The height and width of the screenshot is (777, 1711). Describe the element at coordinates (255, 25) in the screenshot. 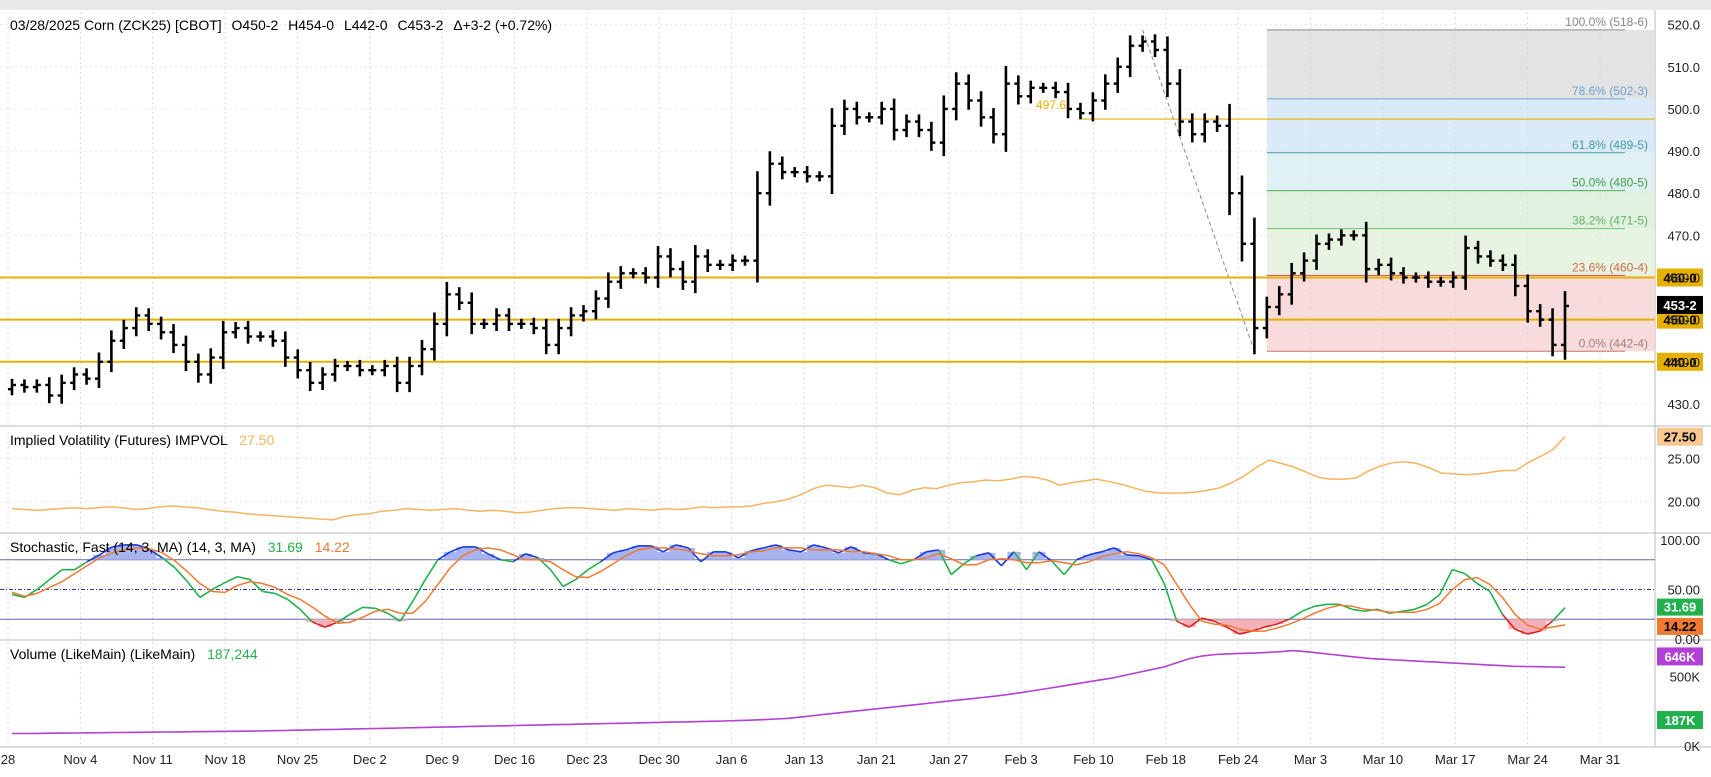

I see `header-open: O450-2` at that location.